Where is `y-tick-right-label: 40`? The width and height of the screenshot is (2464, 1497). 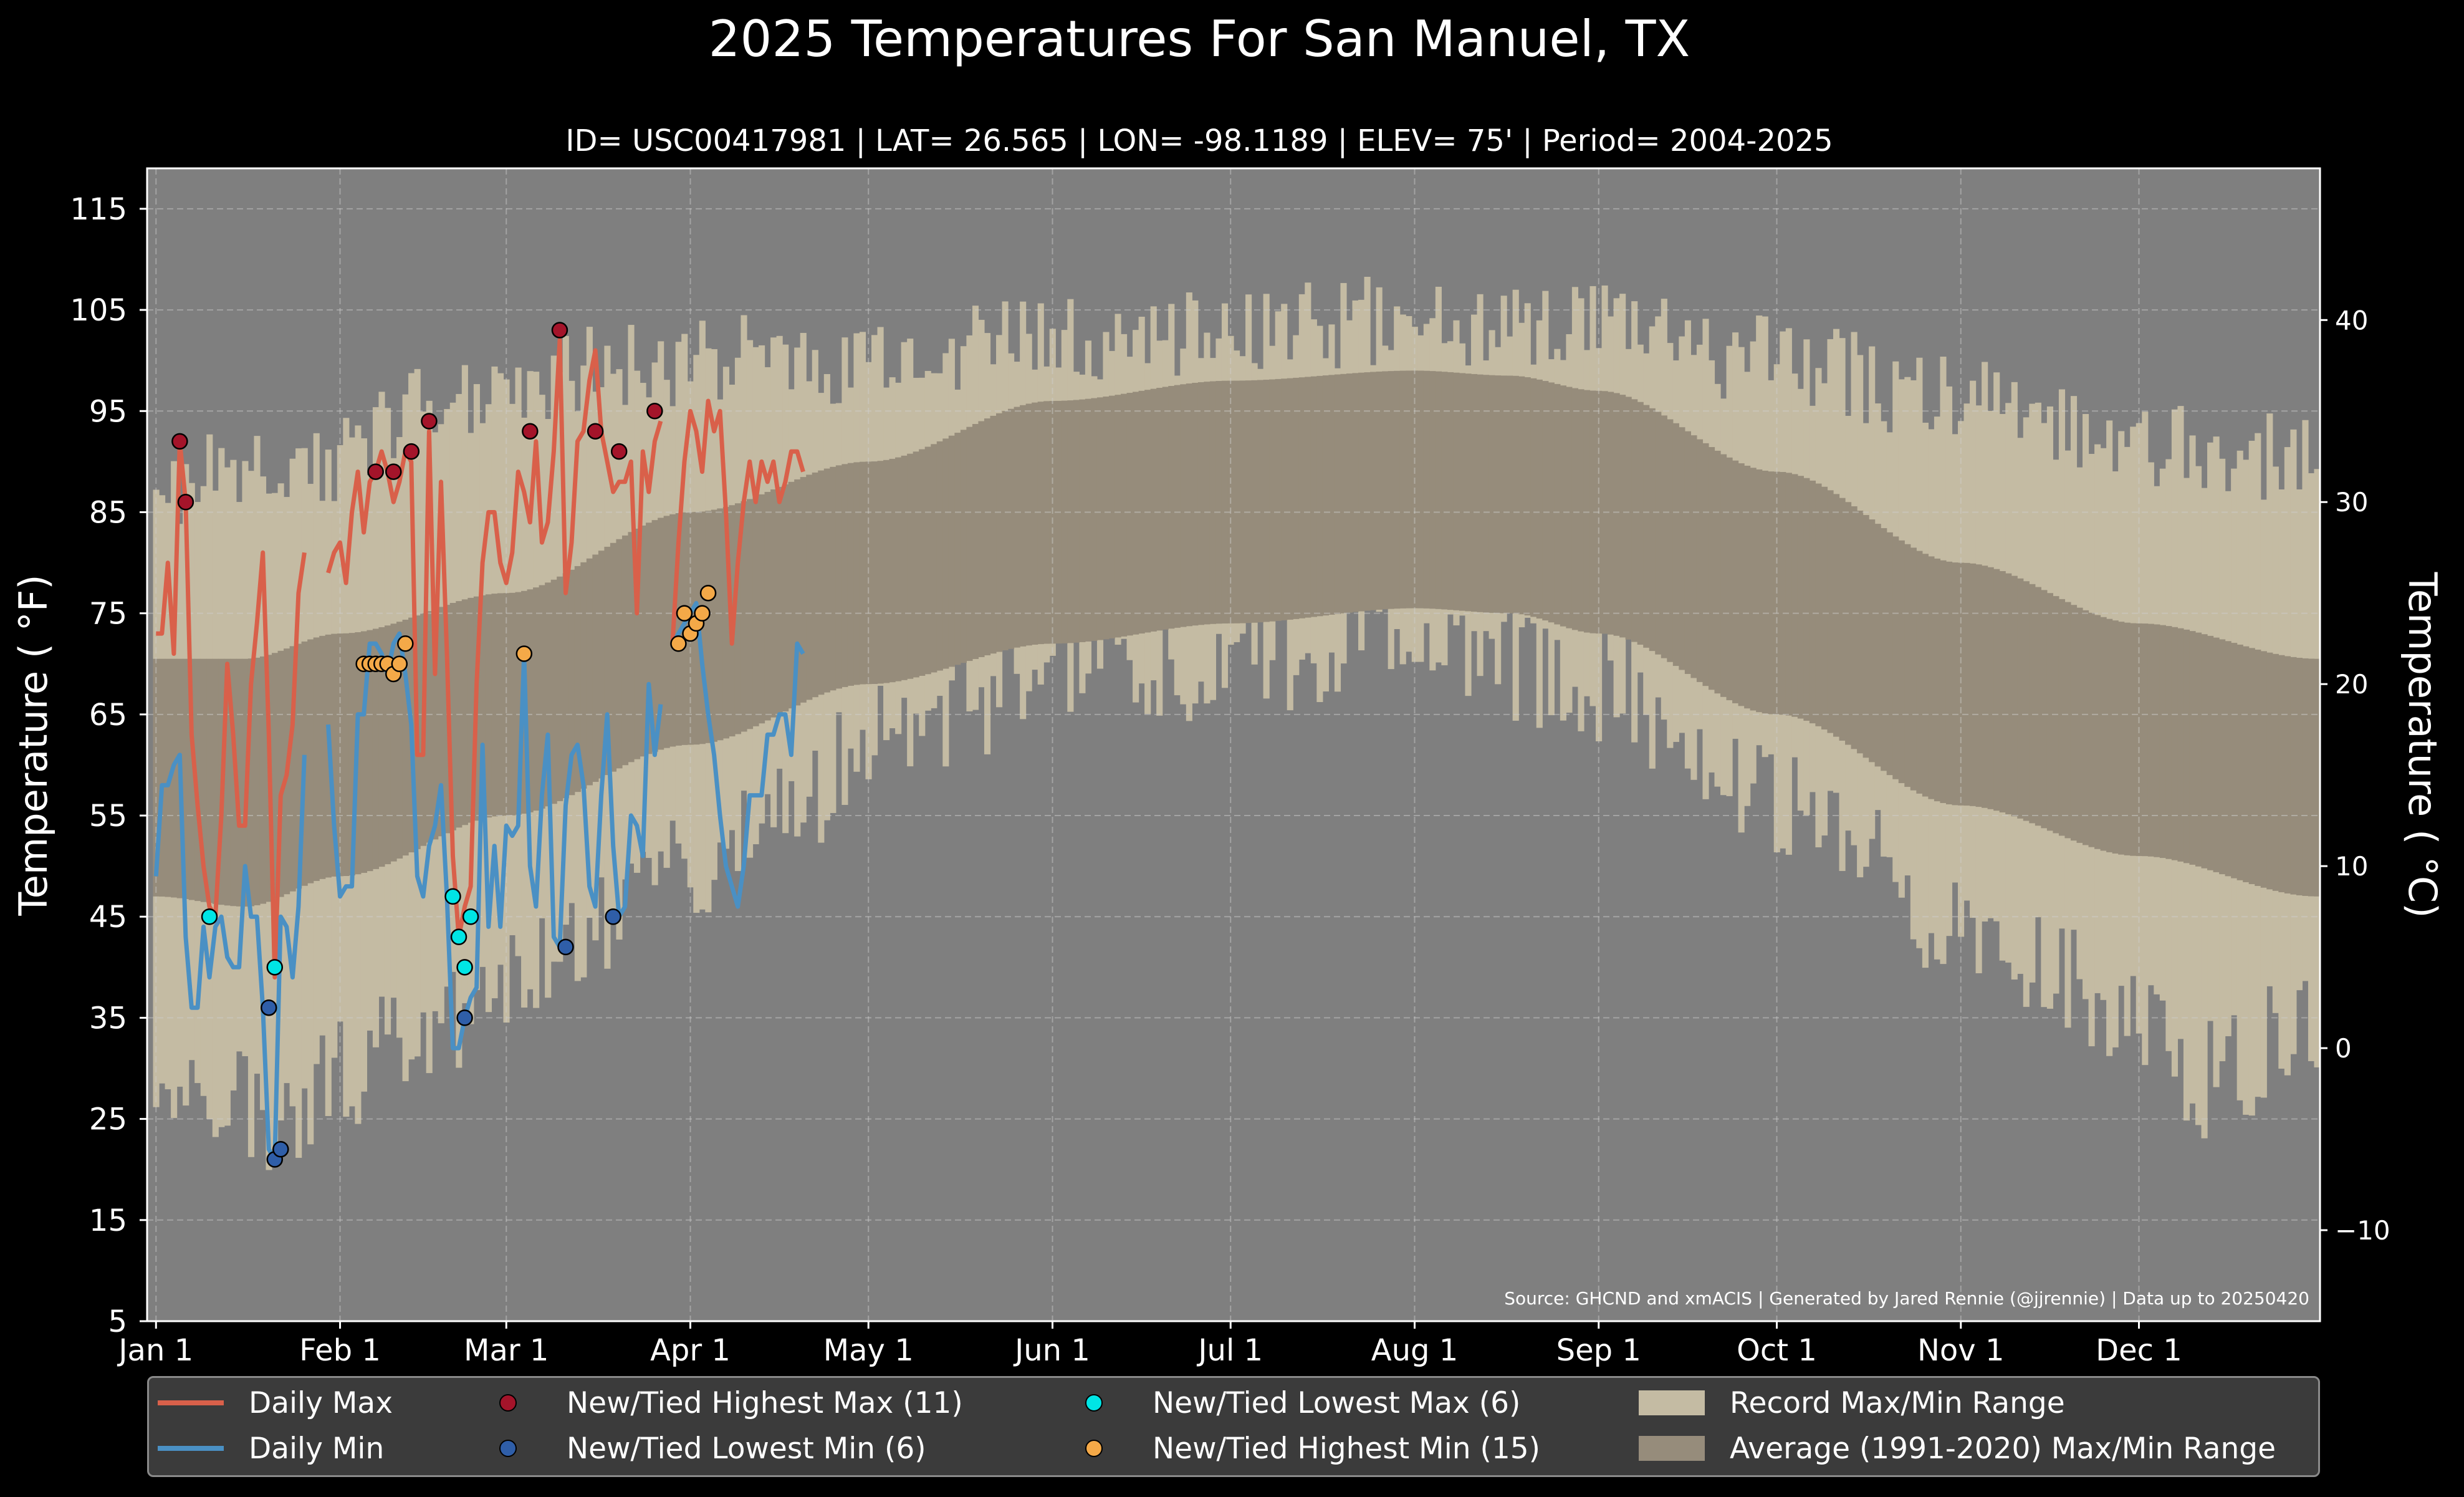
y-tick-right-label: 40 is located at coordinates (2351, 320).